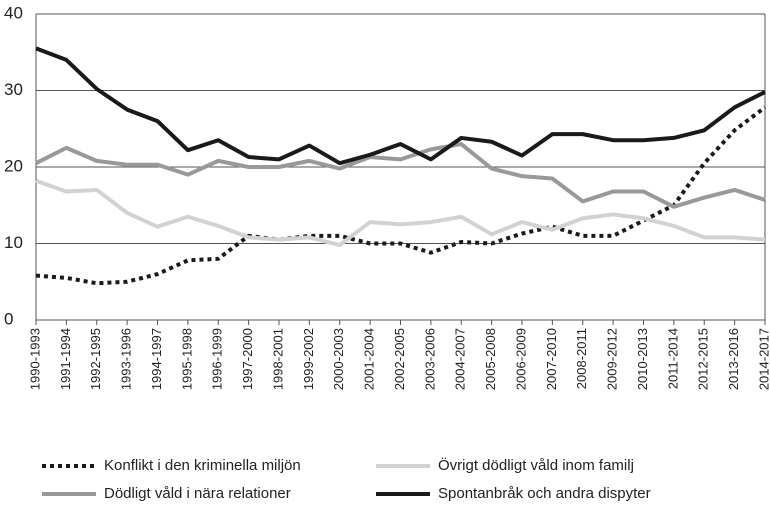 This screenshot has height=506, width=770. I want to click on x-tick-label: 1999-2002, so click(308, 359).